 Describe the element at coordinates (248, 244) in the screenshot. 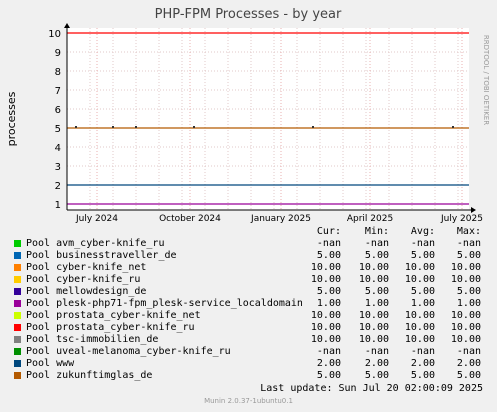

I see `legend-item: Pool avm_cyber-knife_ru -nan -nan -nan -nan` at that location.